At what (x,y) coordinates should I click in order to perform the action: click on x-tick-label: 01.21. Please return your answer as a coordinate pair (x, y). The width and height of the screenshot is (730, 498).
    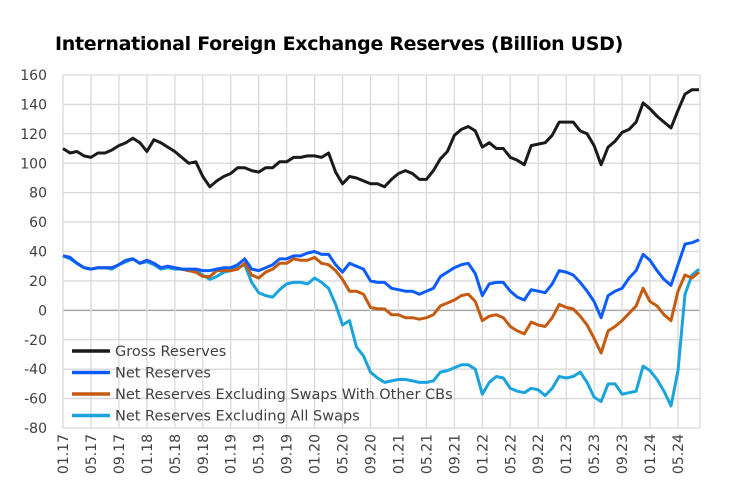
    Looking at the image, I should click on (399, 454).